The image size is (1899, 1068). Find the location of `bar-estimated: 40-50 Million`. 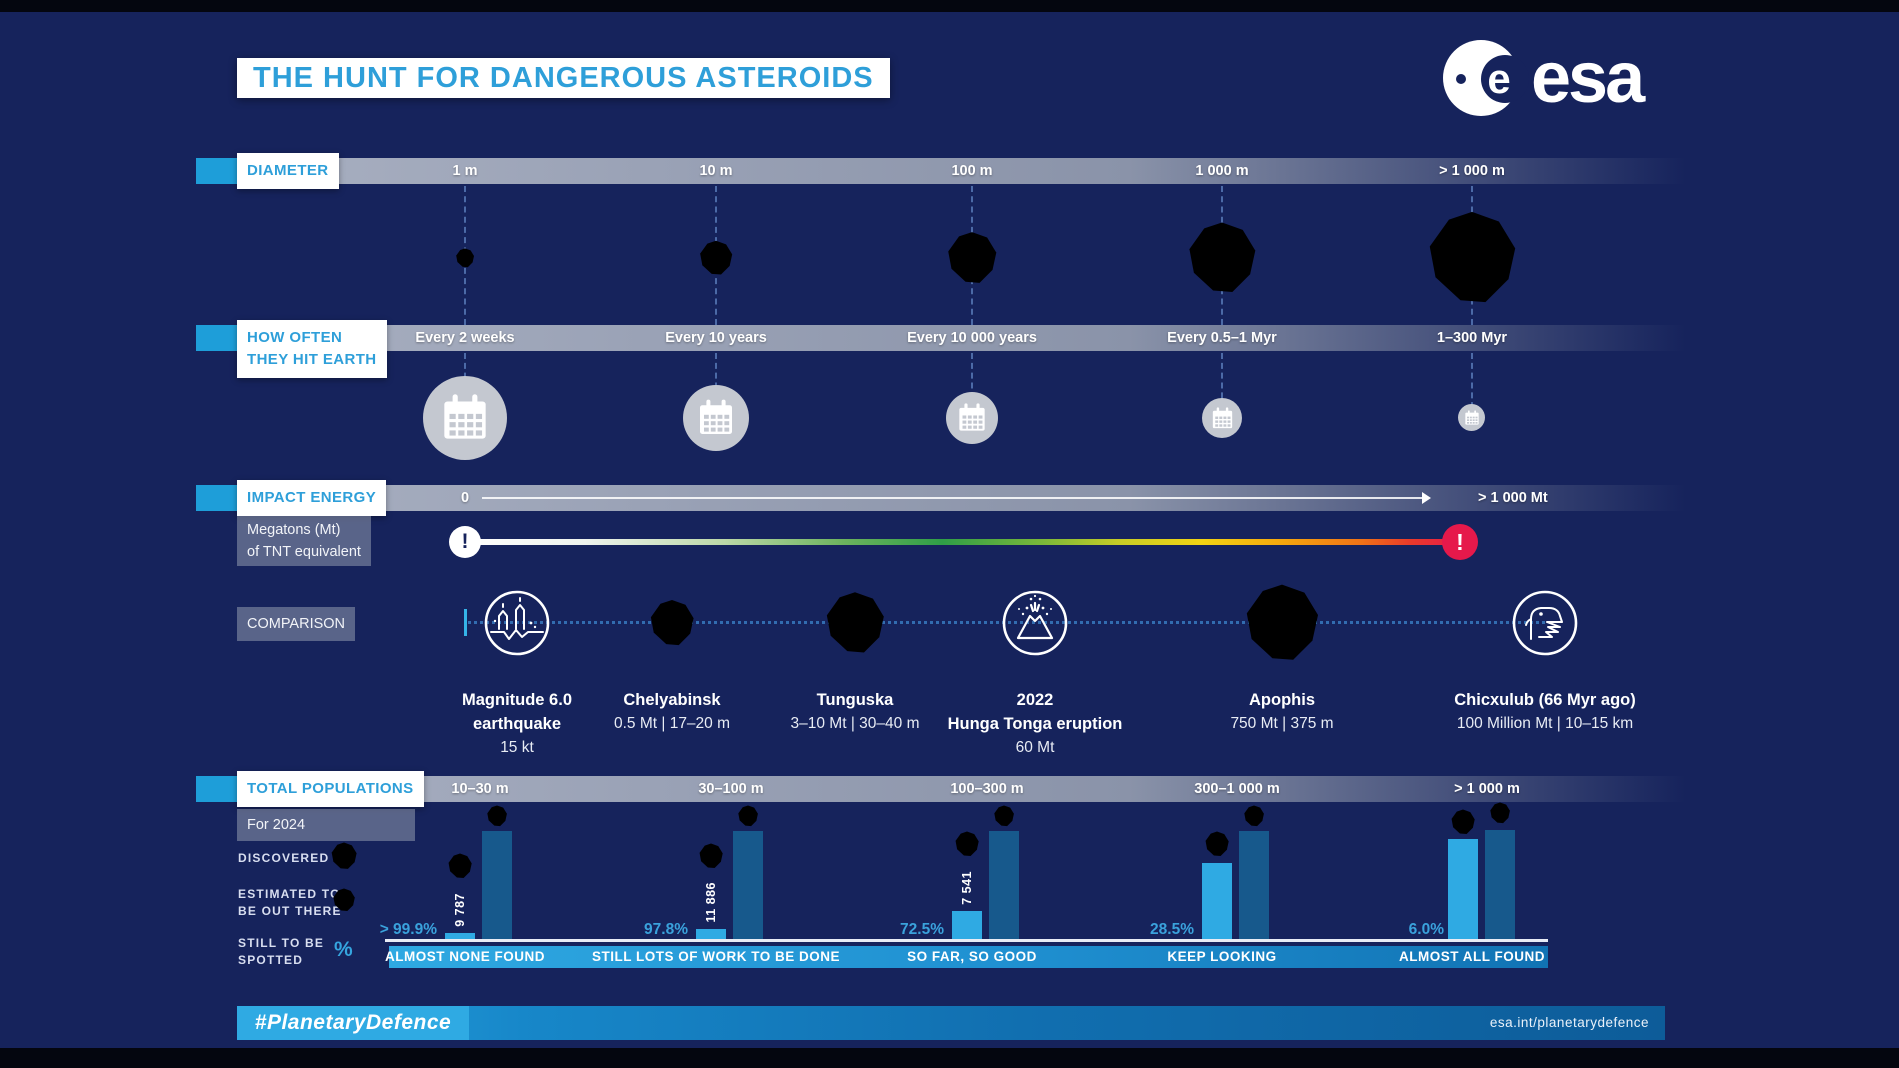

bar-estimated: 40-50 Million is located at coordinates (497, 811).